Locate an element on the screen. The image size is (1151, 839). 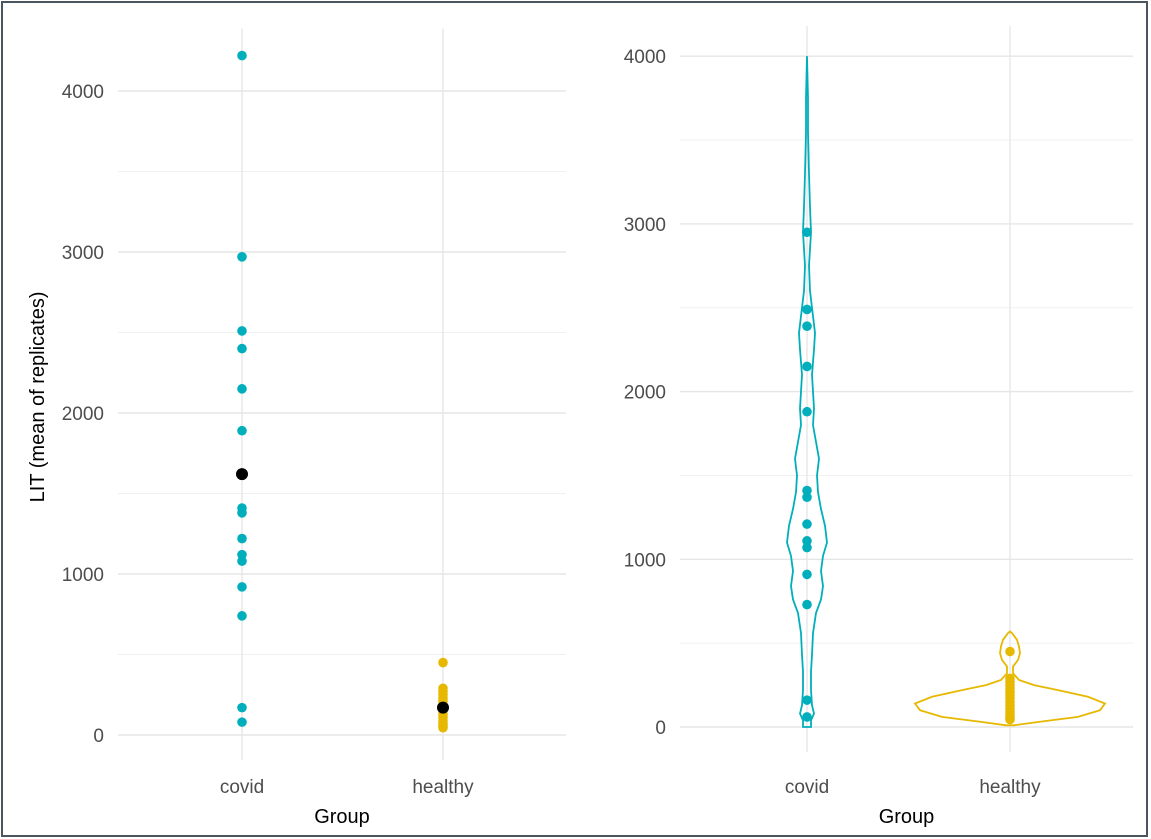
mean-point-covid is located at coordinates (242, 474).